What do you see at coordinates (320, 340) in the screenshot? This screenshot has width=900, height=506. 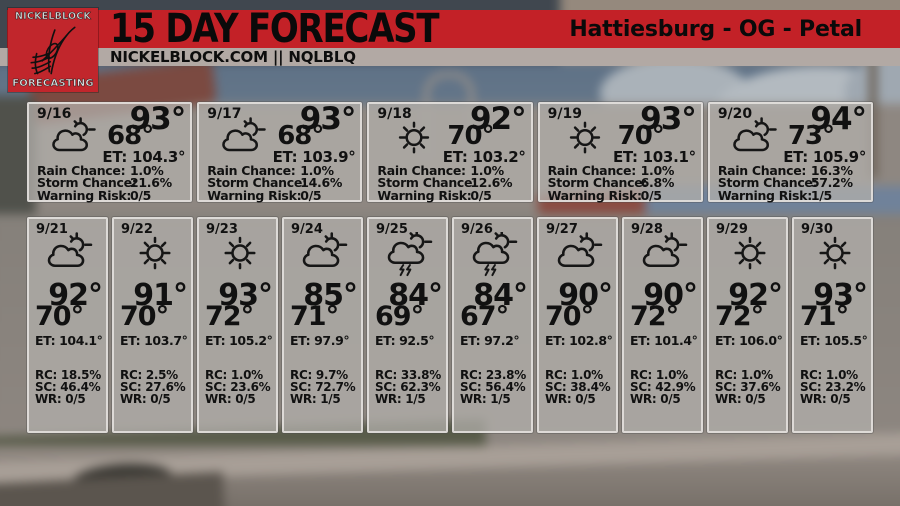 I see `et-value: ET: 97.9°` at bounding box center [320, 340].